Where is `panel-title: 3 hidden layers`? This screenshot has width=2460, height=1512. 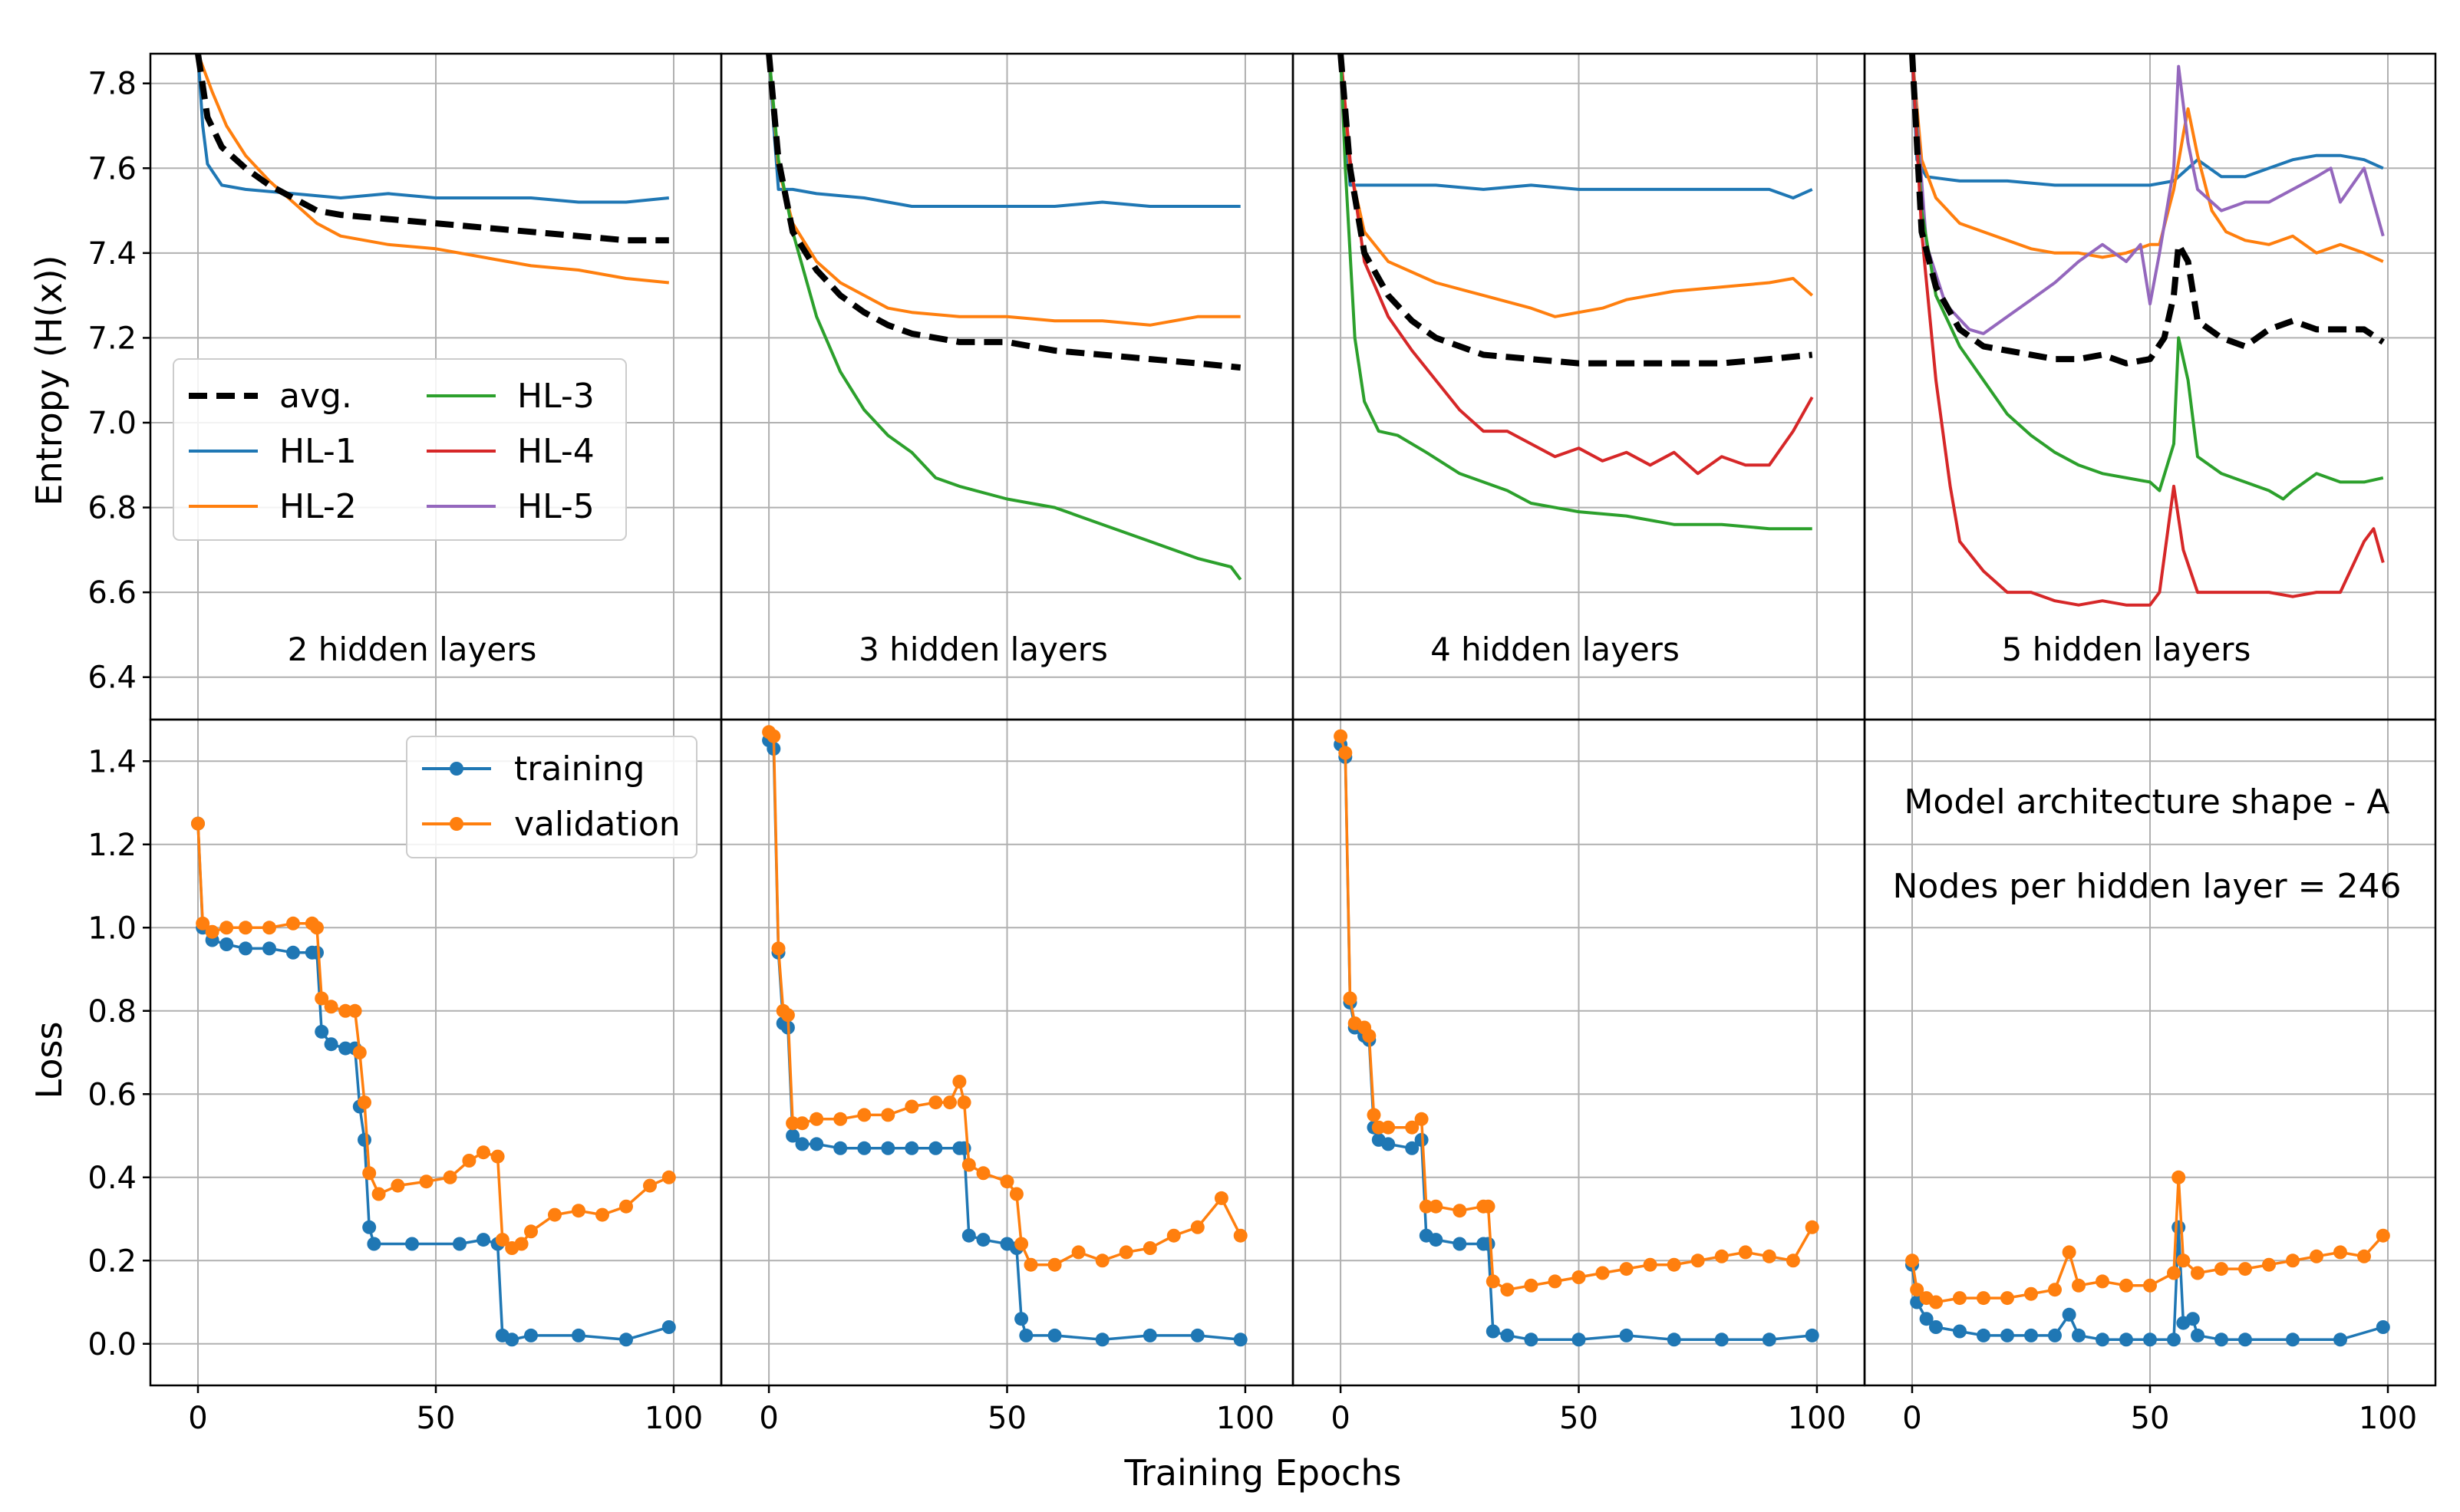 panel-title: 3 hidden layers is located at coordinates (983, 649).